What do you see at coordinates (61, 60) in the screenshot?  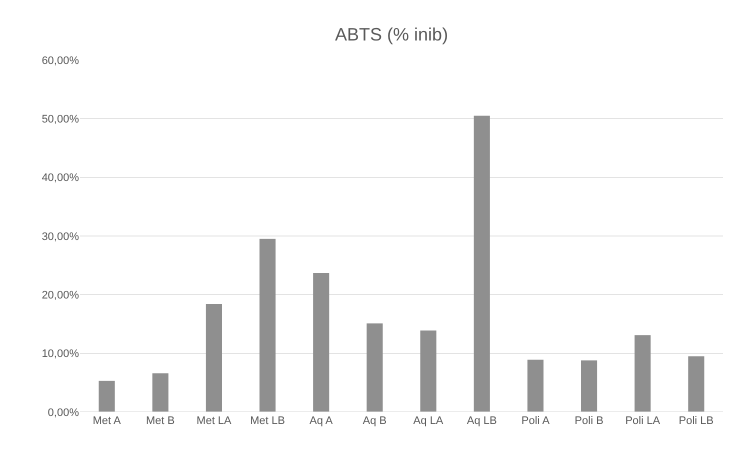 I see `y-tick-label: 60,00%` at bounding box center [61, 60].